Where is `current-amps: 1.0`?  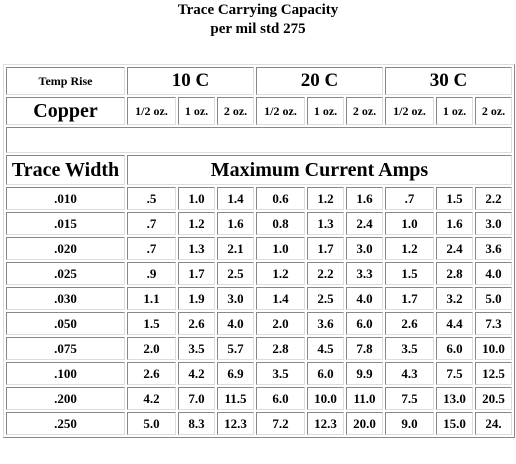 current-amps: 1.0 is located at coordinates (280, 248).